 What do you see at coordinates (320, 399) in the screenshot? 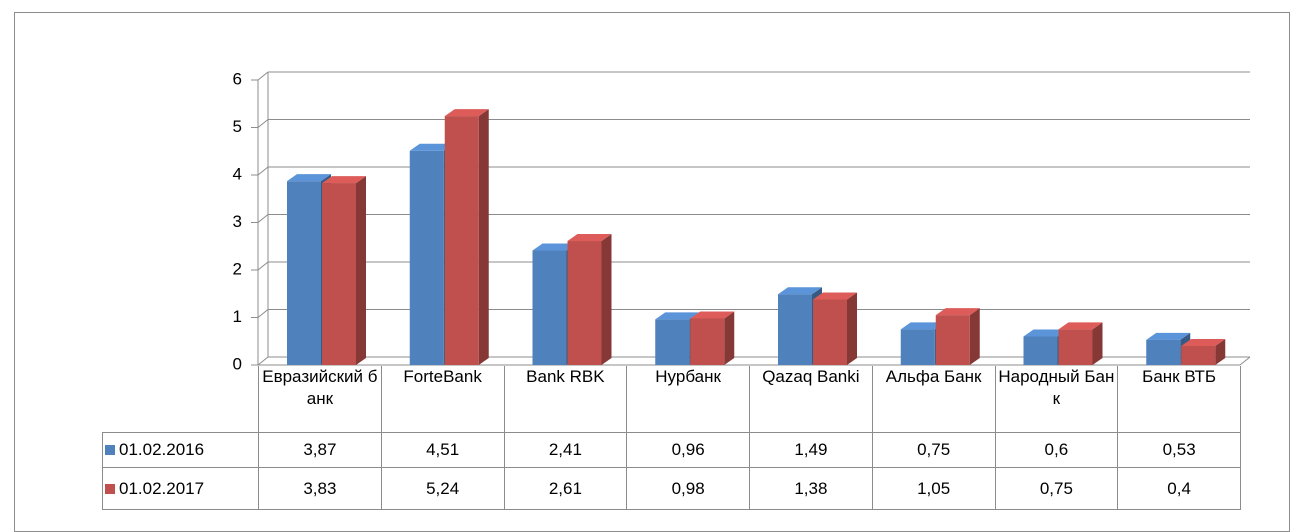
I see `category-label: Евразийский банк` at bounding box center [320, 399].